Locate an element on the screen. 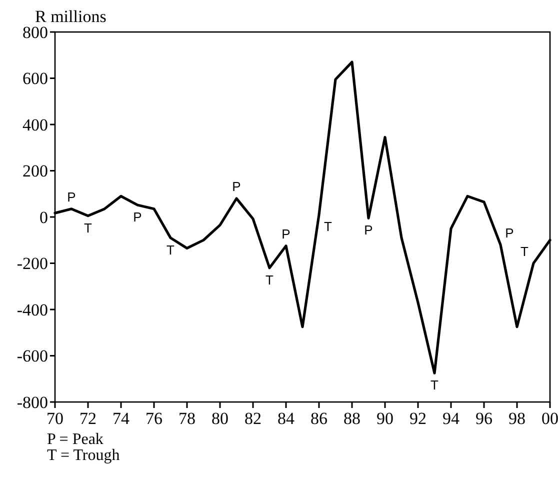 The width and height of the screenshot is (558, 478). y-tick-label: -400 is located at coordinates (32, 310).